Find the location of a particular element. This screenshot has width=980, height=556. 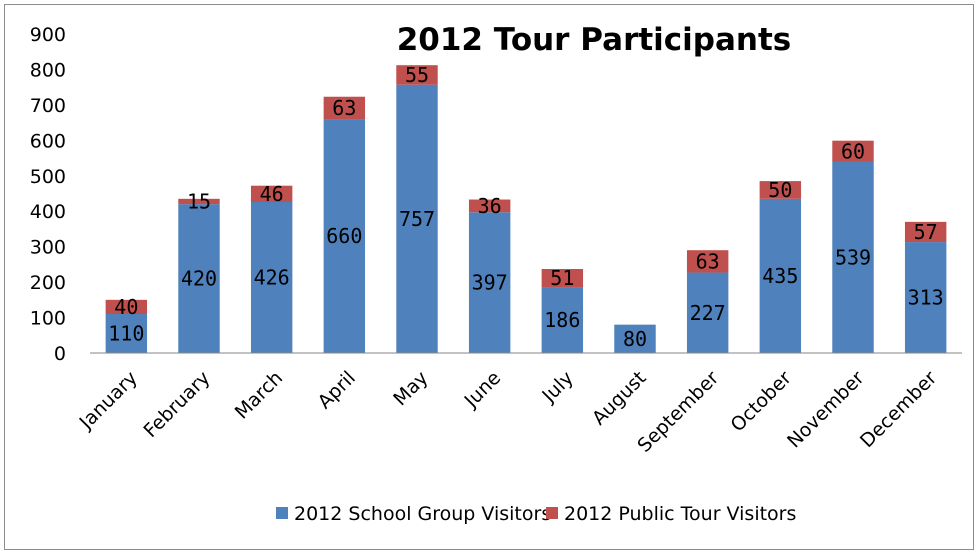

bar-public-december is located at coordinates (925, 232).